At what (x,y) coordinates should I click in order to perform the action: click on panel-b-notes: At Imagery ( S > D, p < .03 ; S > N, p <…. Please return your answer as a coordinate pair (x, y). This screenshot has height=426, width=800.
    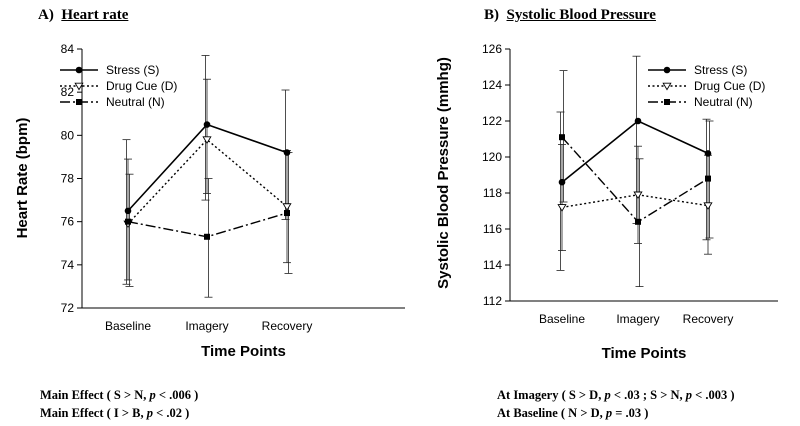
    Looking at the image, I should click on (616, 404).